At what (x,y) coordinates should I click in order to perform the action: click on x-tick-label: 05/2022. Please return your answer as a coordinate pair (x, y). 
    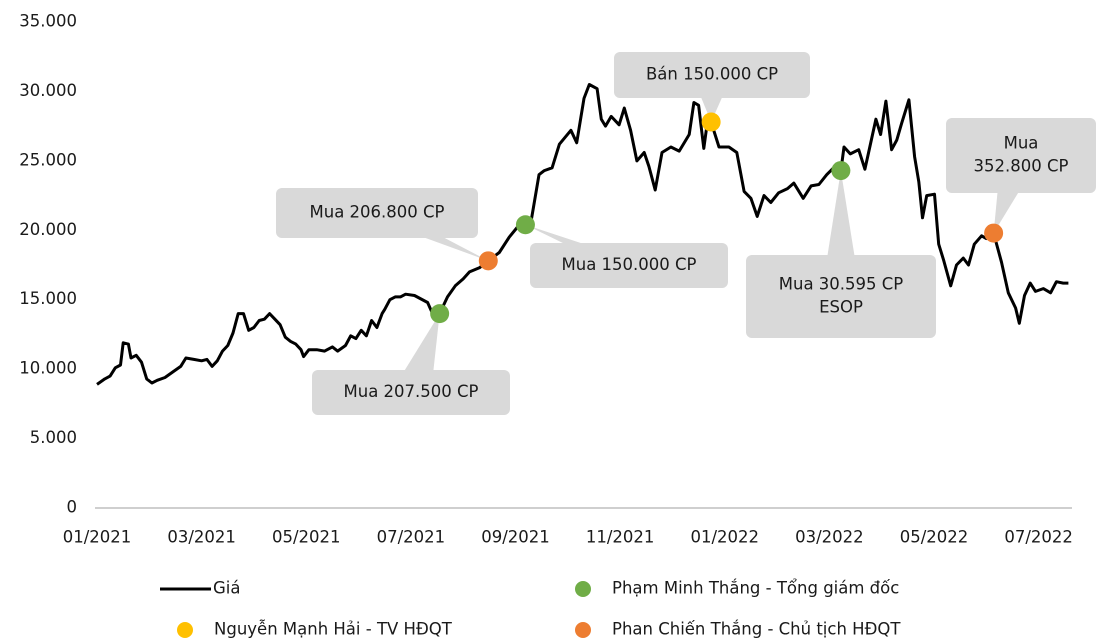
    Looking at the image, I should click on (934, 537).